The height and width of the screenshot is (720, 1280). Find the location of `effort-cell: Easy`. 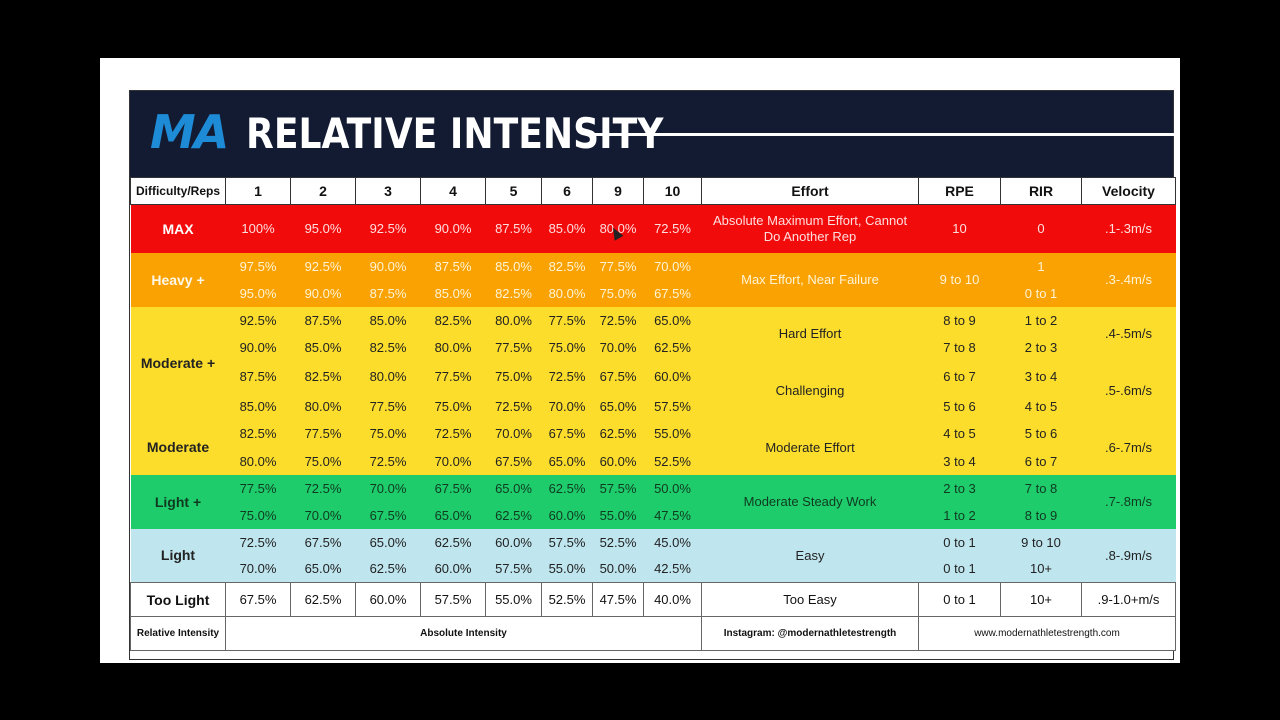

effort-cell: Easy is located at coordinates (810, 555).